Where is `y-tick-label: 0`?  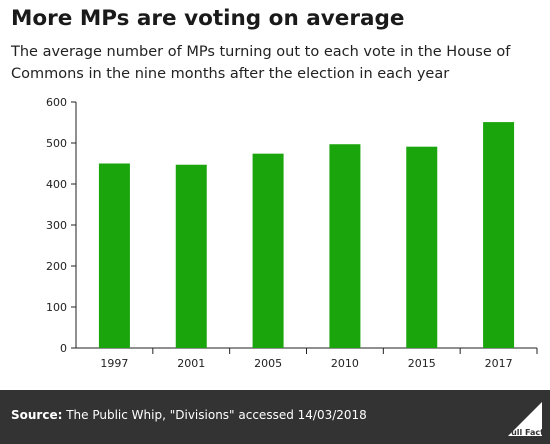 y-tick-label: 0 is located at coordinates (63, 348).